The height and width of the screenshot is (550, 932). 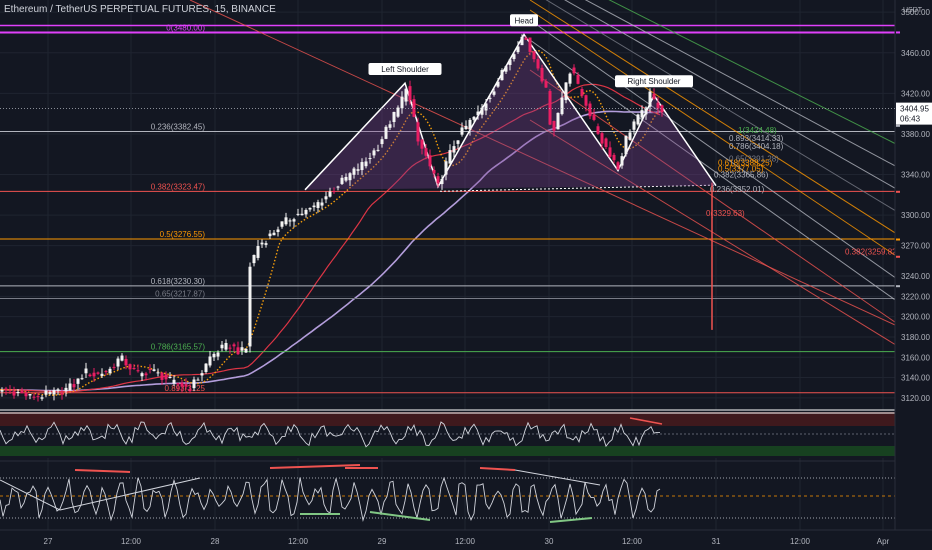 I want to click on fan-level-label: 0.382(3365.86), so click(x=741, y=175).